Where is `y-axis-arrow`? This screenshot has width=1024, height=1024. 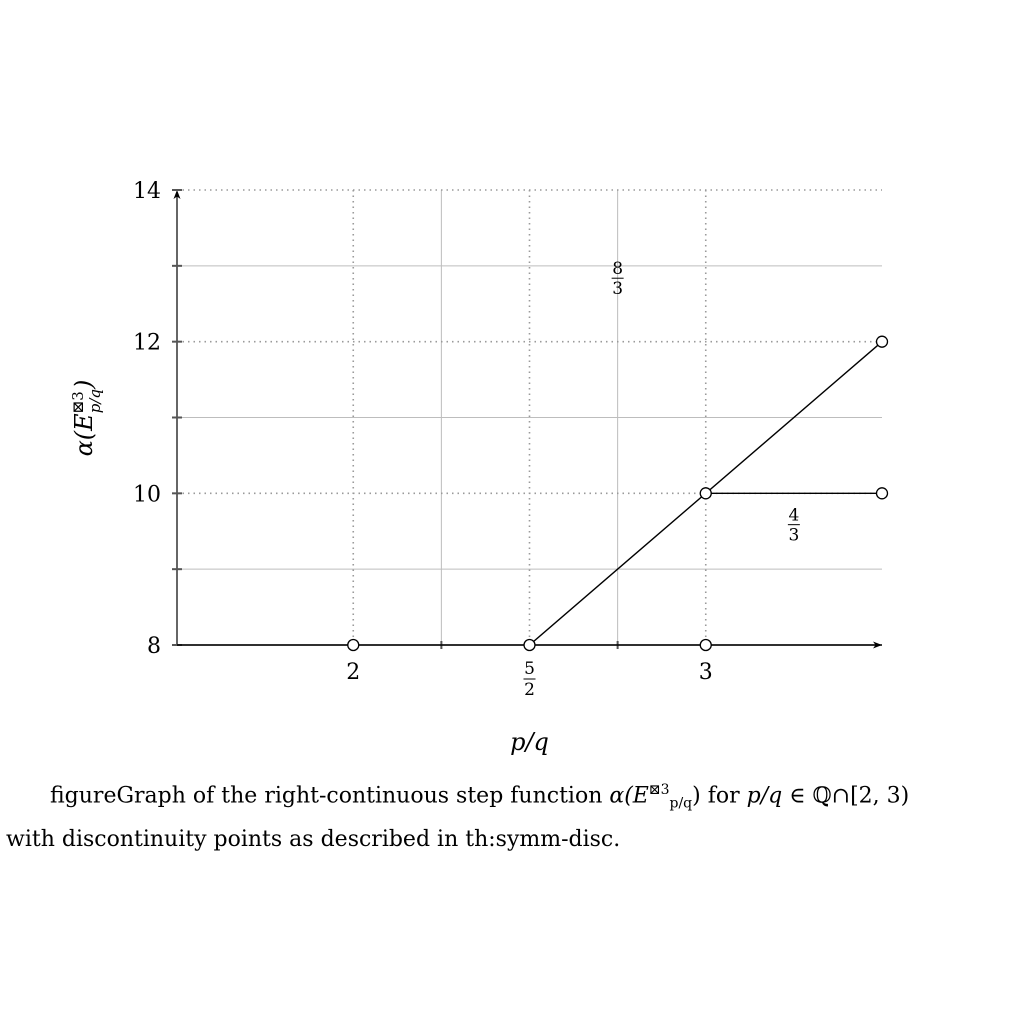 y-axis-arrow is located at coordinates (177, 194).